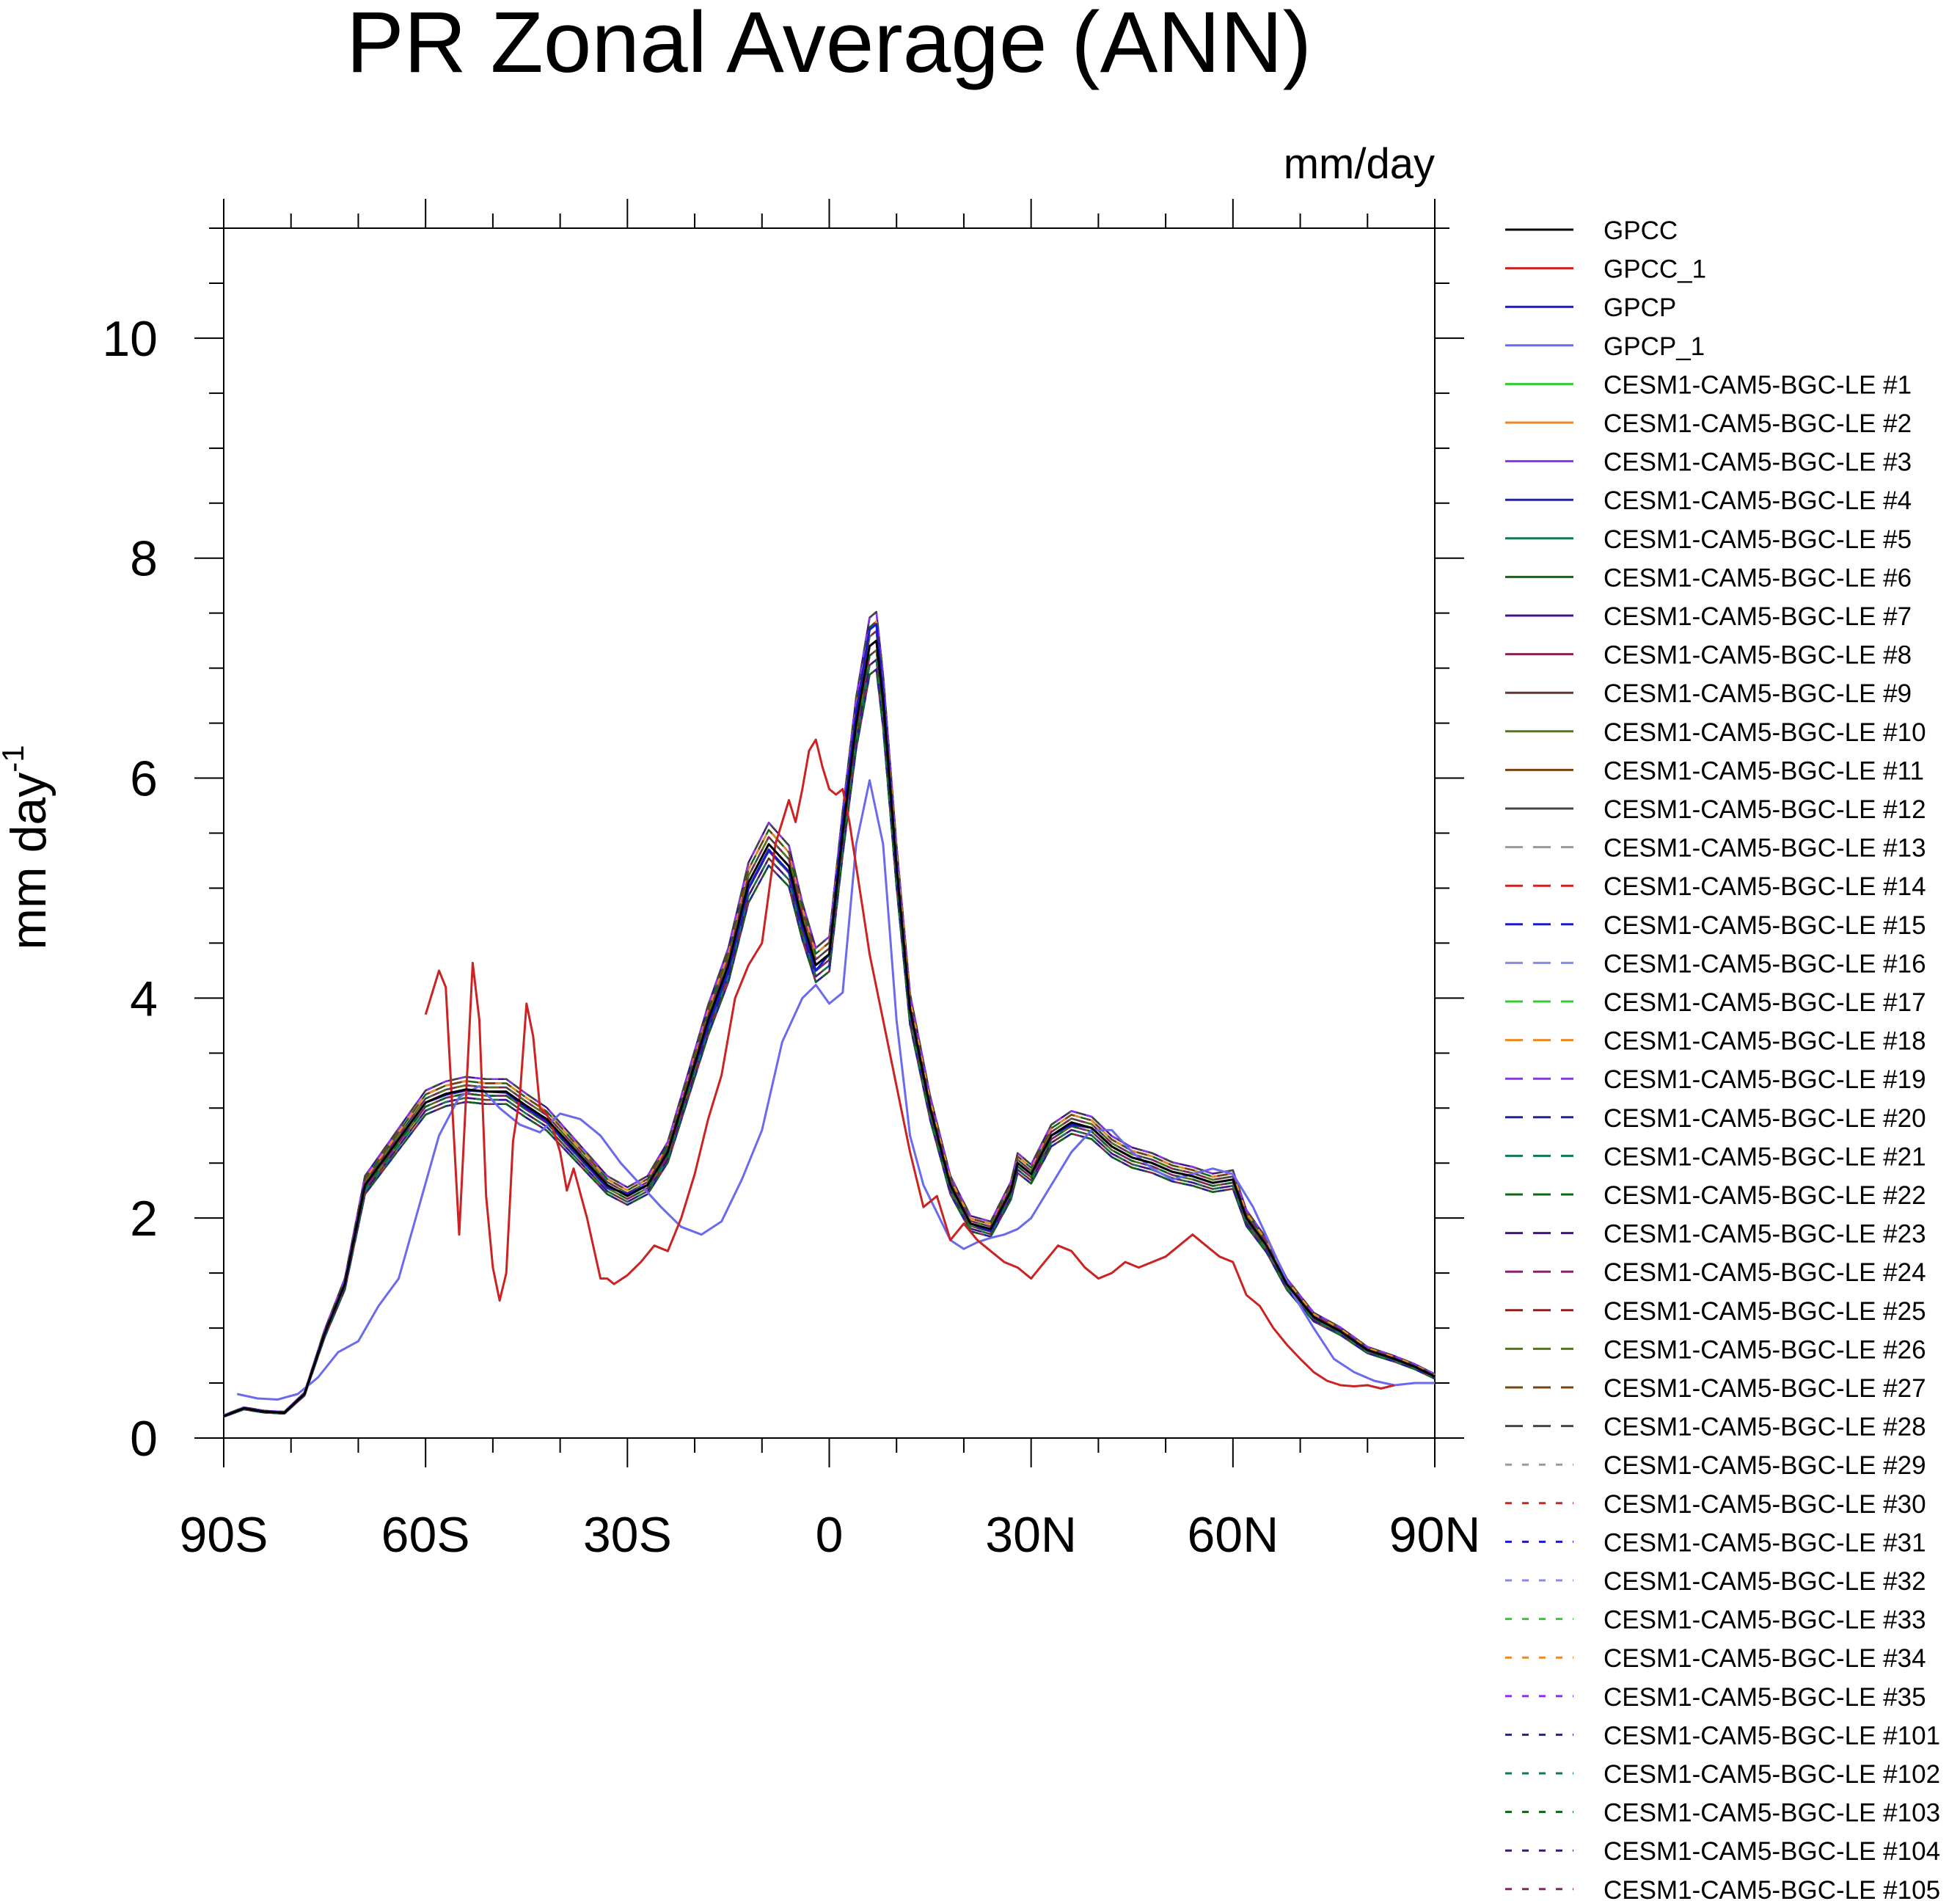 The image size is (1960, 1901). What do you see at coordinates (829, 45) in the screenshot?
I see `chart-title: PR Zonal Average (ANN)` at bounding box center [829, 45].